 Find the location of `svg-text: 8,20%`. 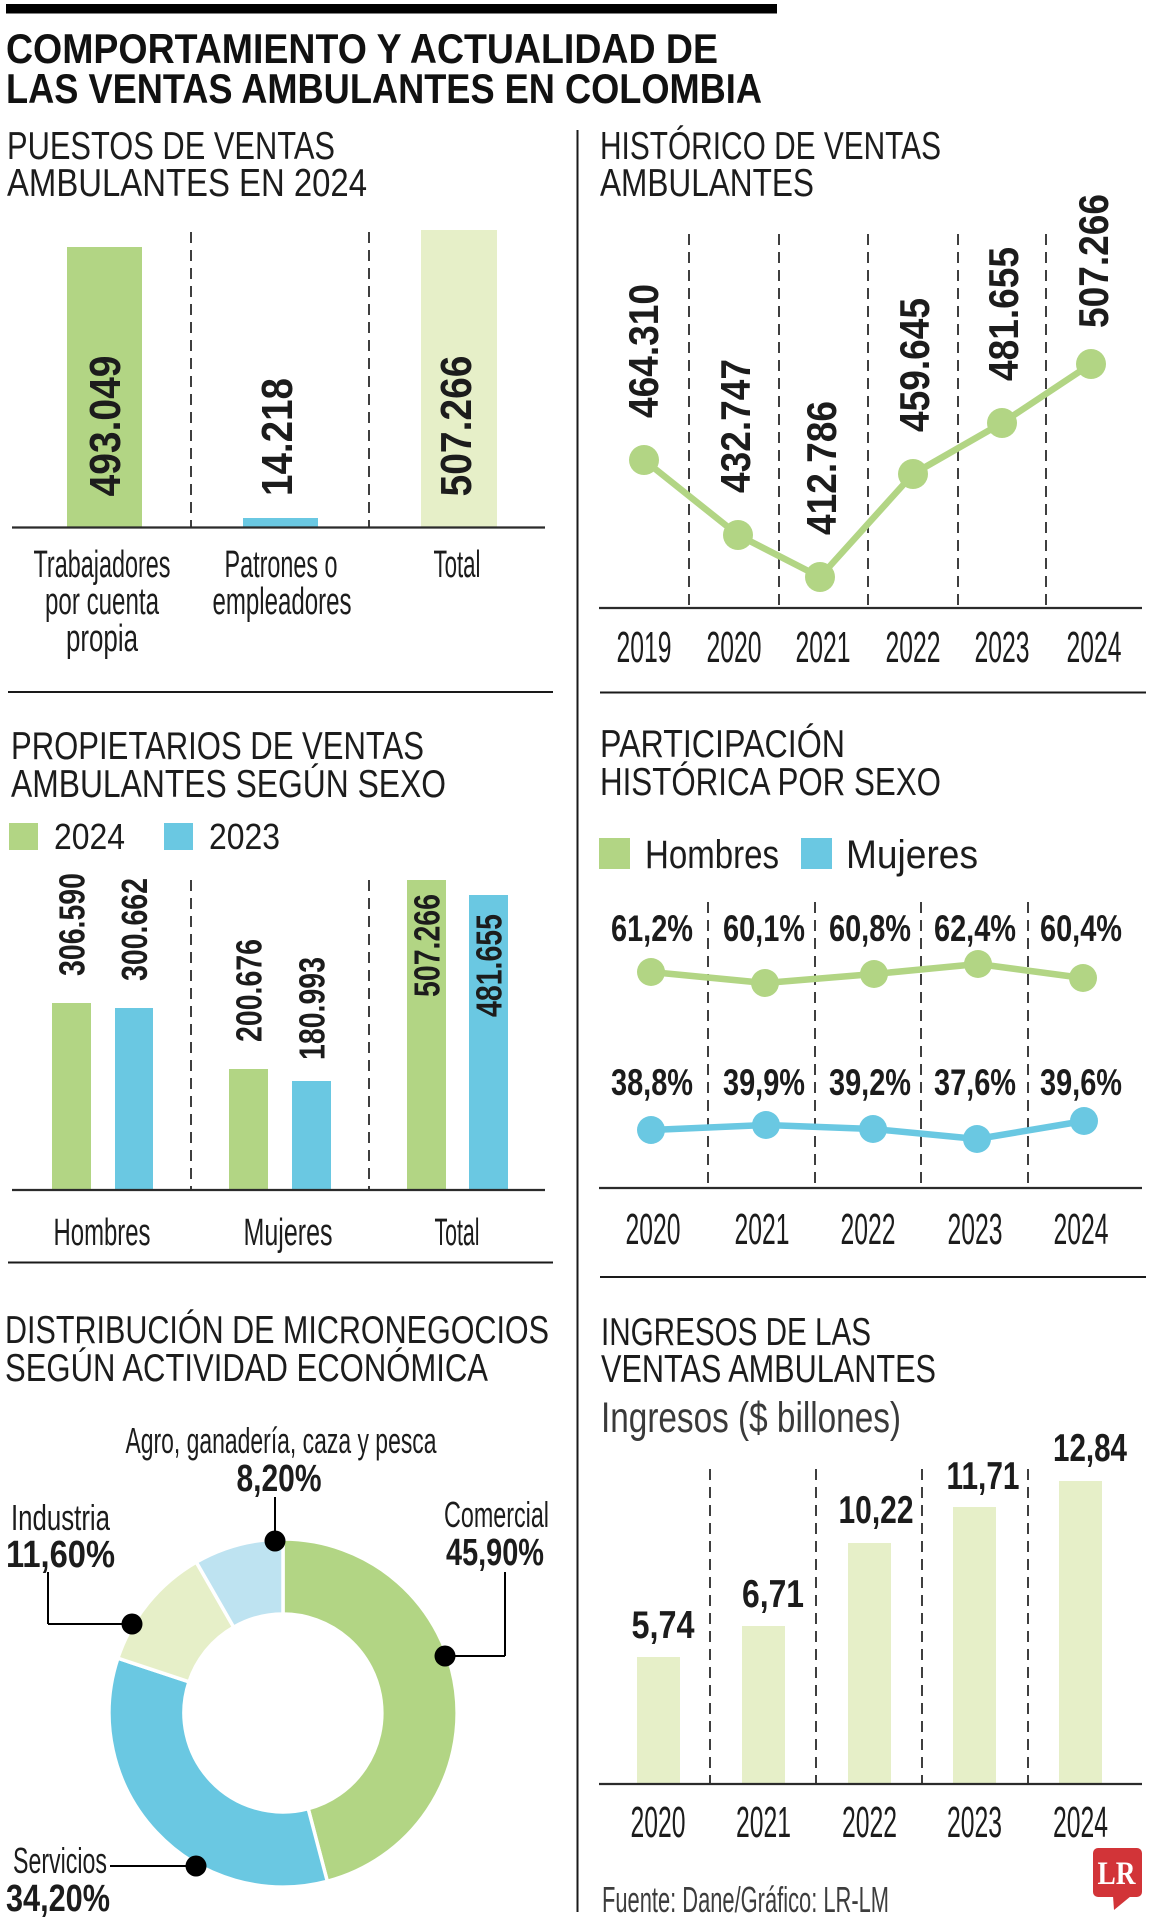

svg-text: 8,20% is located at coordinates (279, 1479).